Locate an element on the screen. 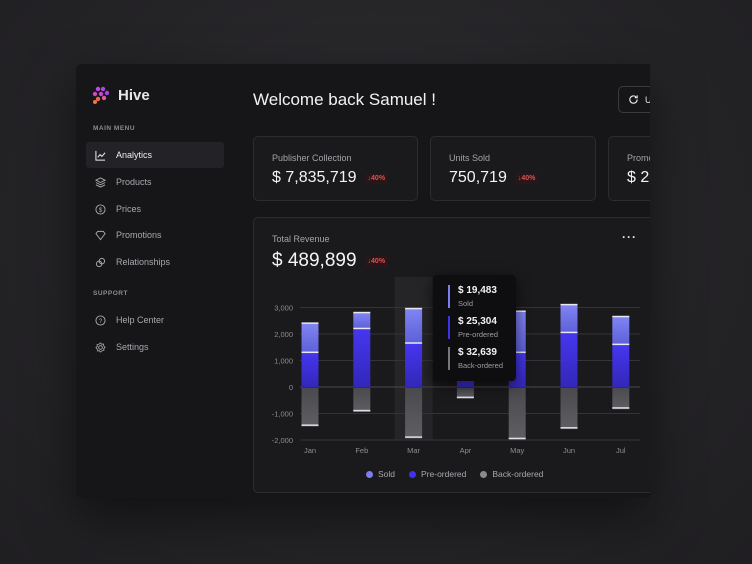 The image size is (752, 564). card-promotions: Promo $ 2, is located at coordinates (629, 168).